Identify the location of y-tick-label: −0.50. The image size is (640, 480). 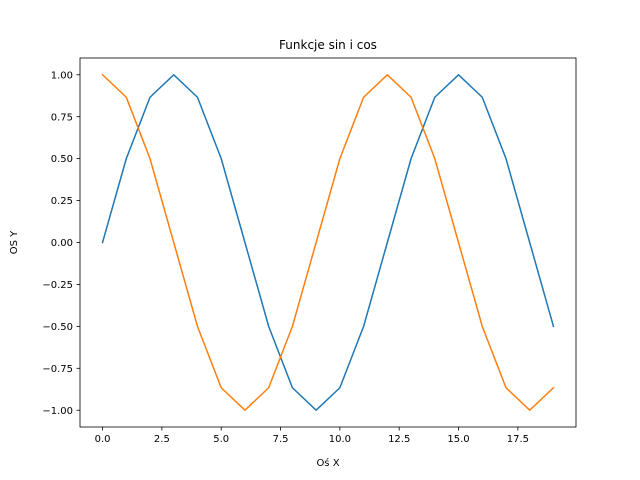
(57, 327).